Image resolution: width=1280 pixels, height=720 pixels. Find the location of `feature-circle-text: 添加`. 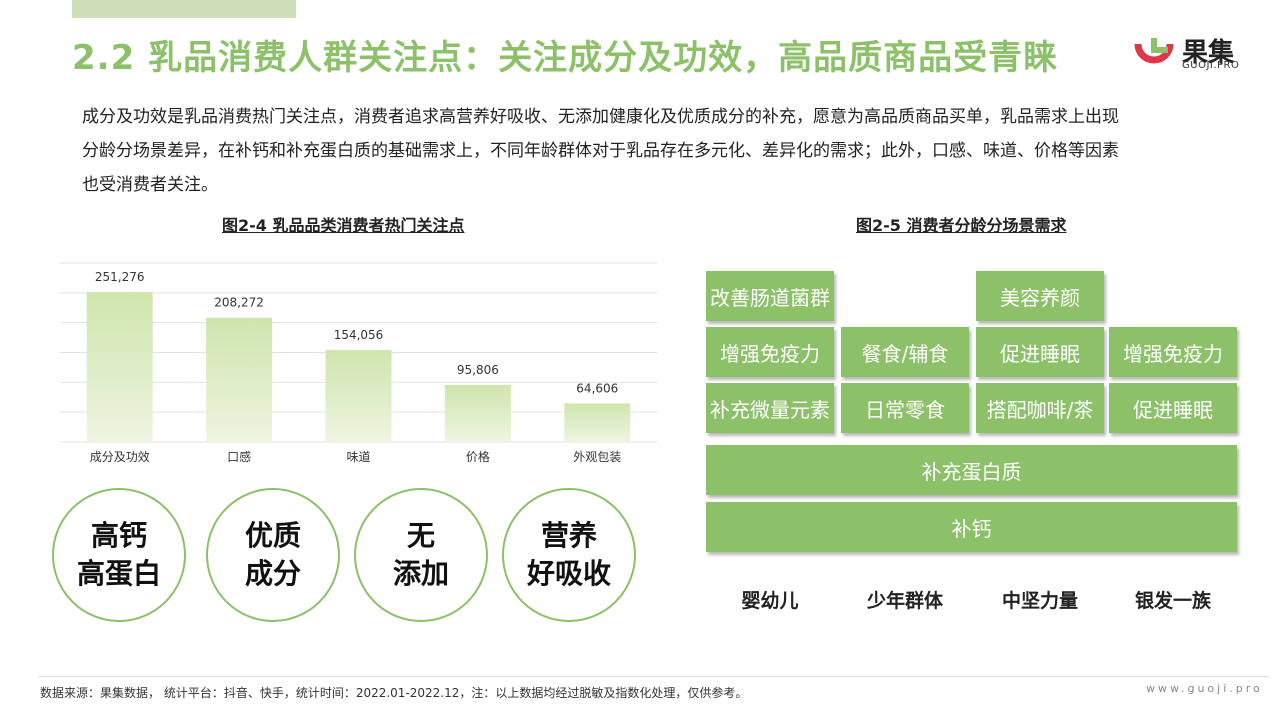

feature-circle-text: 添加 is located at coordinates (420, 573).